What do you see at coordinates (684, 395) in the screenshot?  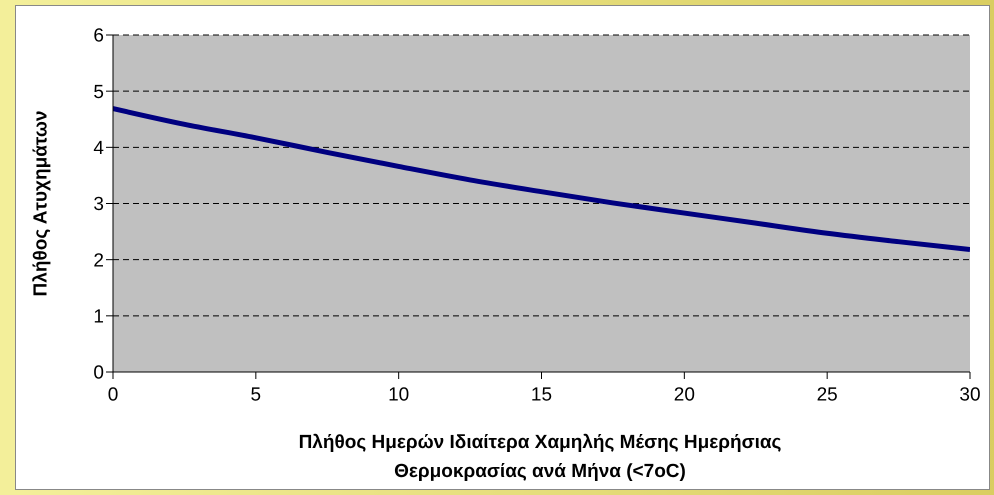 I see `x-tick-label: 20` at bounding box center [684, 395].